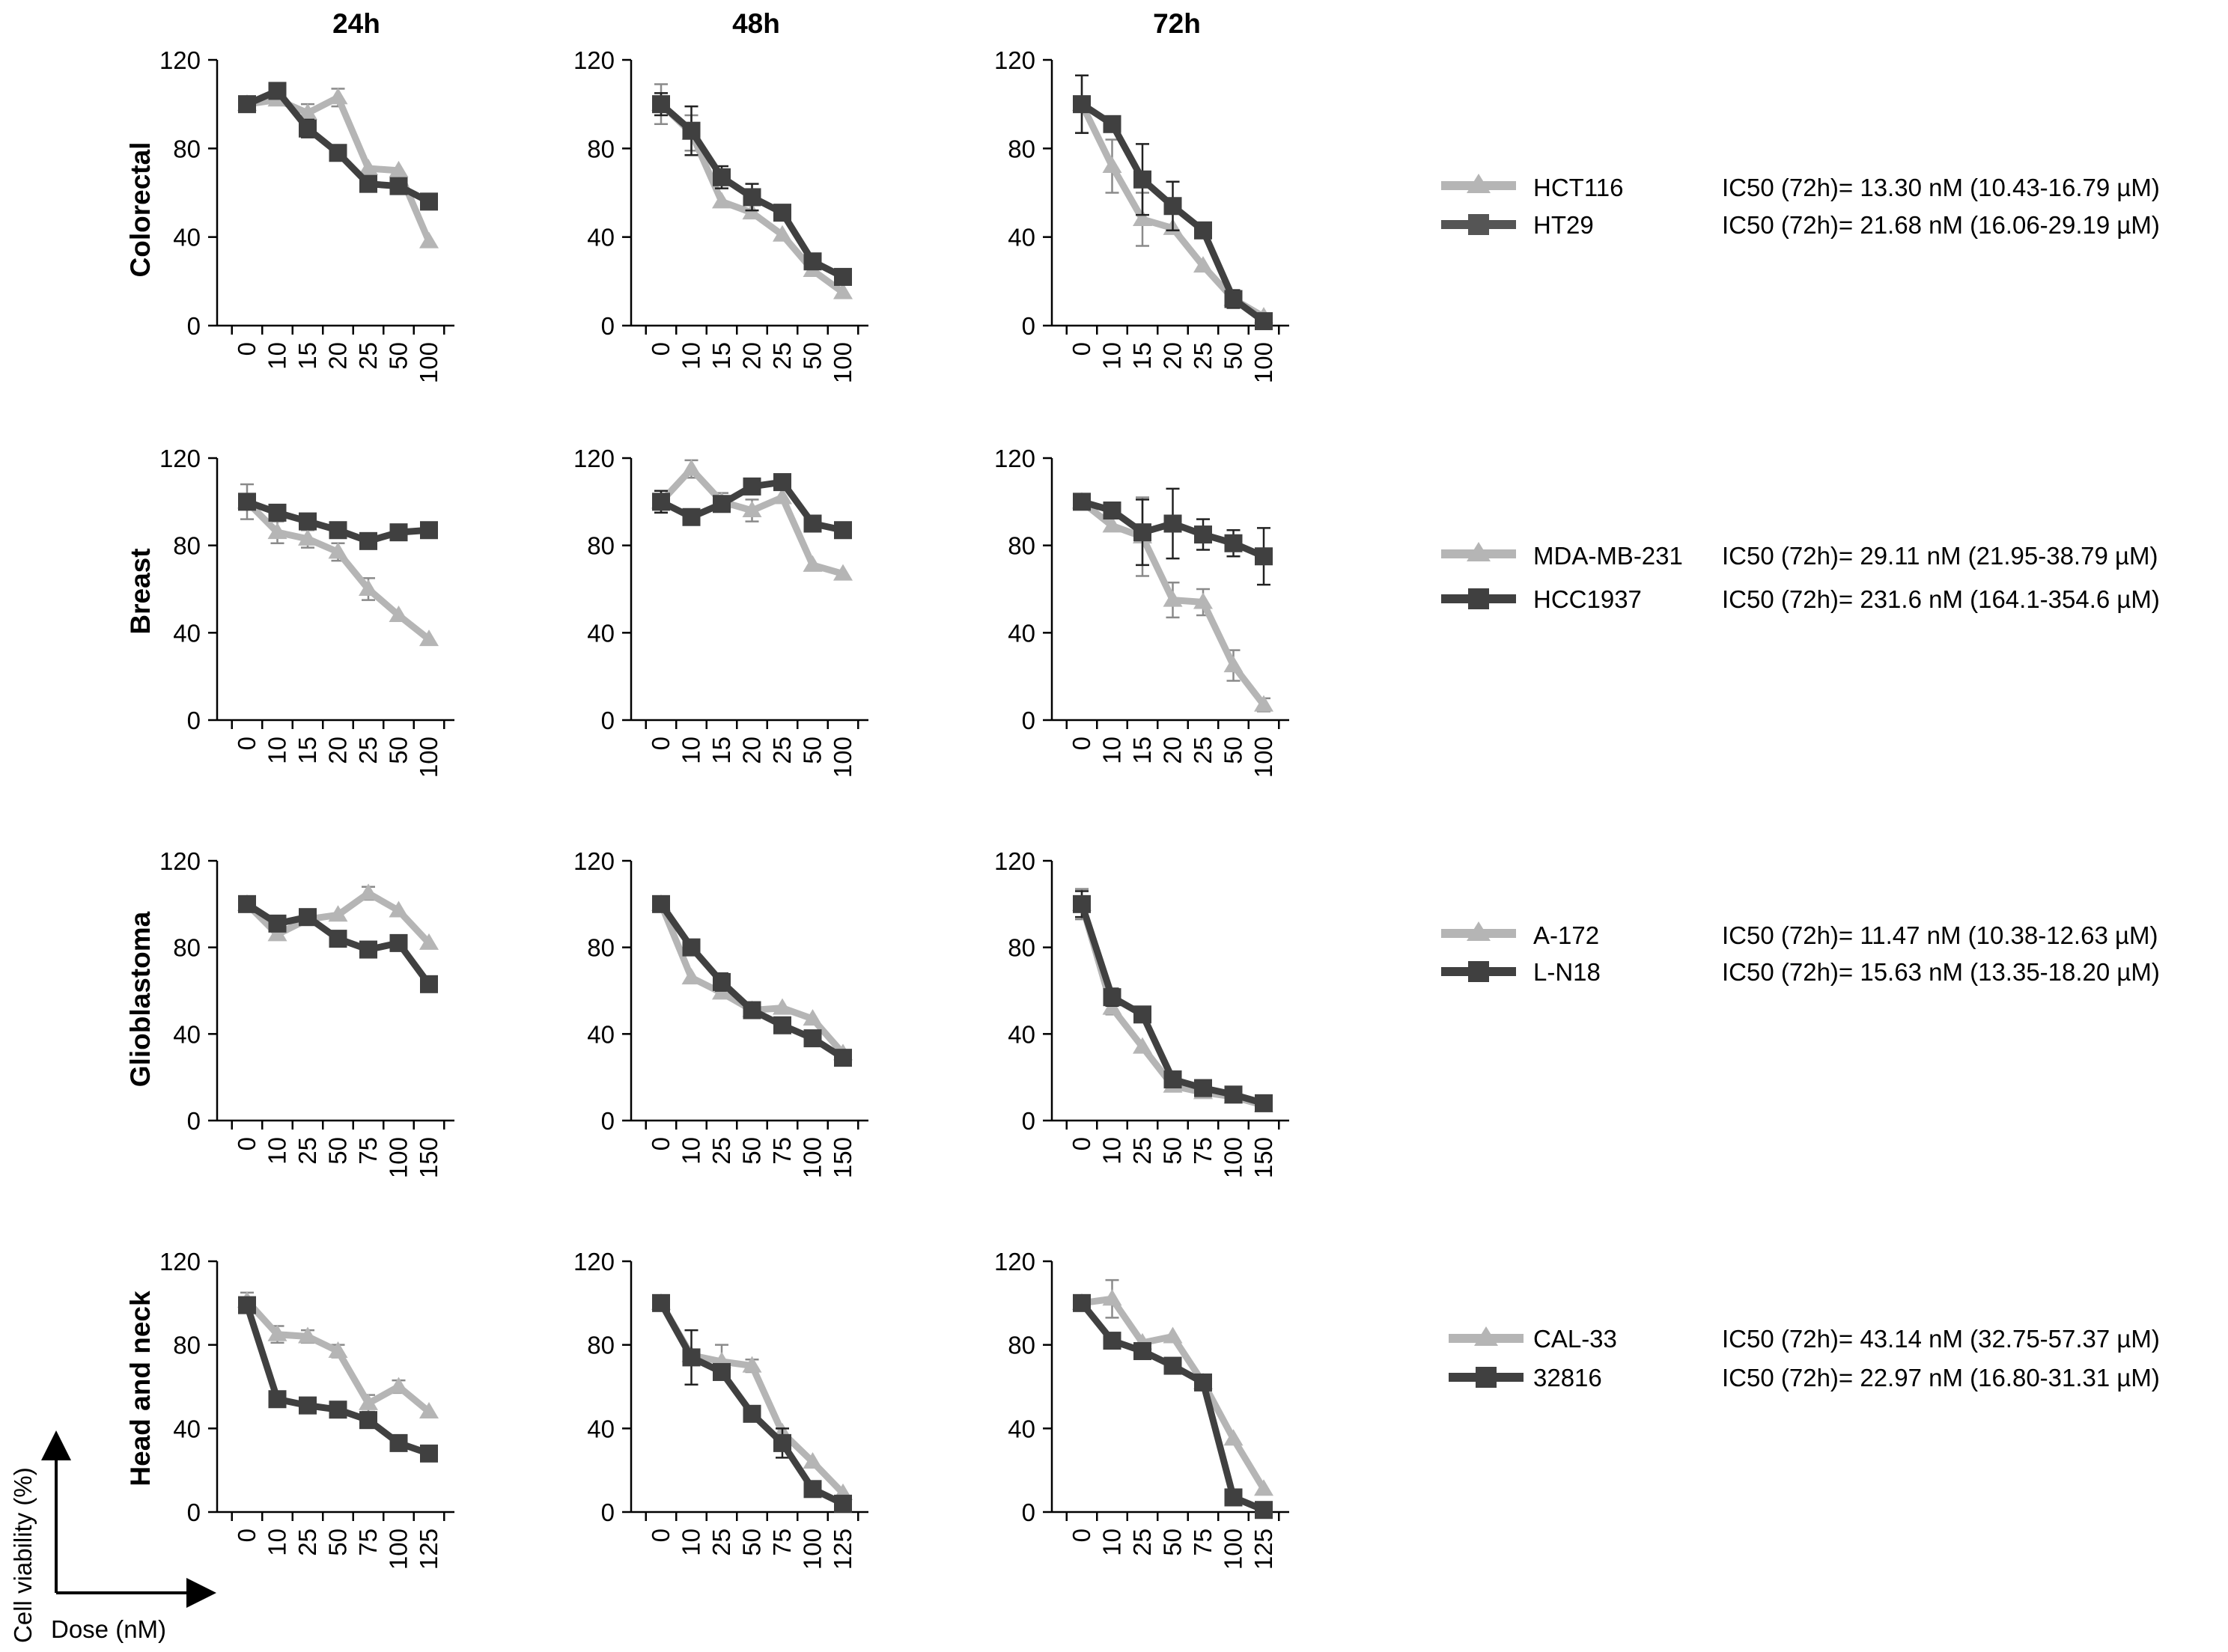 Image resolution: width=2228 pixels, height=1652 pixels. What do you see at coordinates (140, 210) in the screenshot?
I see `row-label-colorectal: Colorectal` at bounding box center [140, 210].